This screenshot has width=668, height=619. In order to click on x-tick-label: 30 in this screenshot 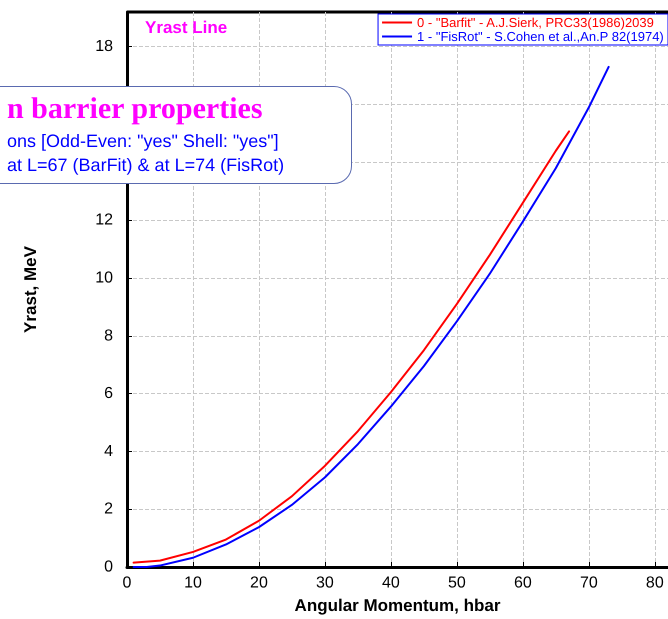, I will do `click(325, 583)`.